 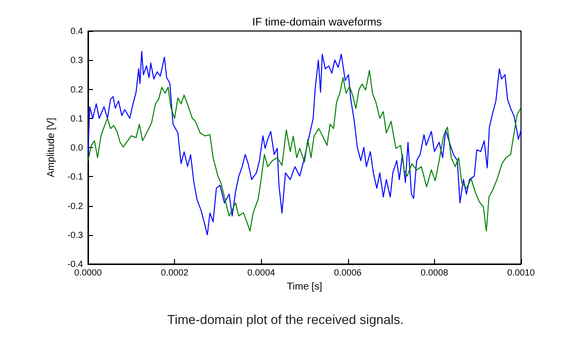 What do you see at coordinates (76, 31) in the screenshot?
I see `y-tick-label: 0.4` at bounding box center [76, 31].